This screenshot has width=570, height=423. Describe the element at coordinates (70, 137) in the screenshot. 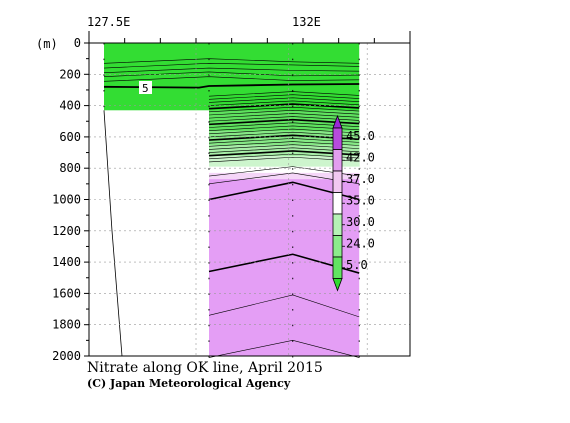

I see `y-tick-label: 600` at that location.